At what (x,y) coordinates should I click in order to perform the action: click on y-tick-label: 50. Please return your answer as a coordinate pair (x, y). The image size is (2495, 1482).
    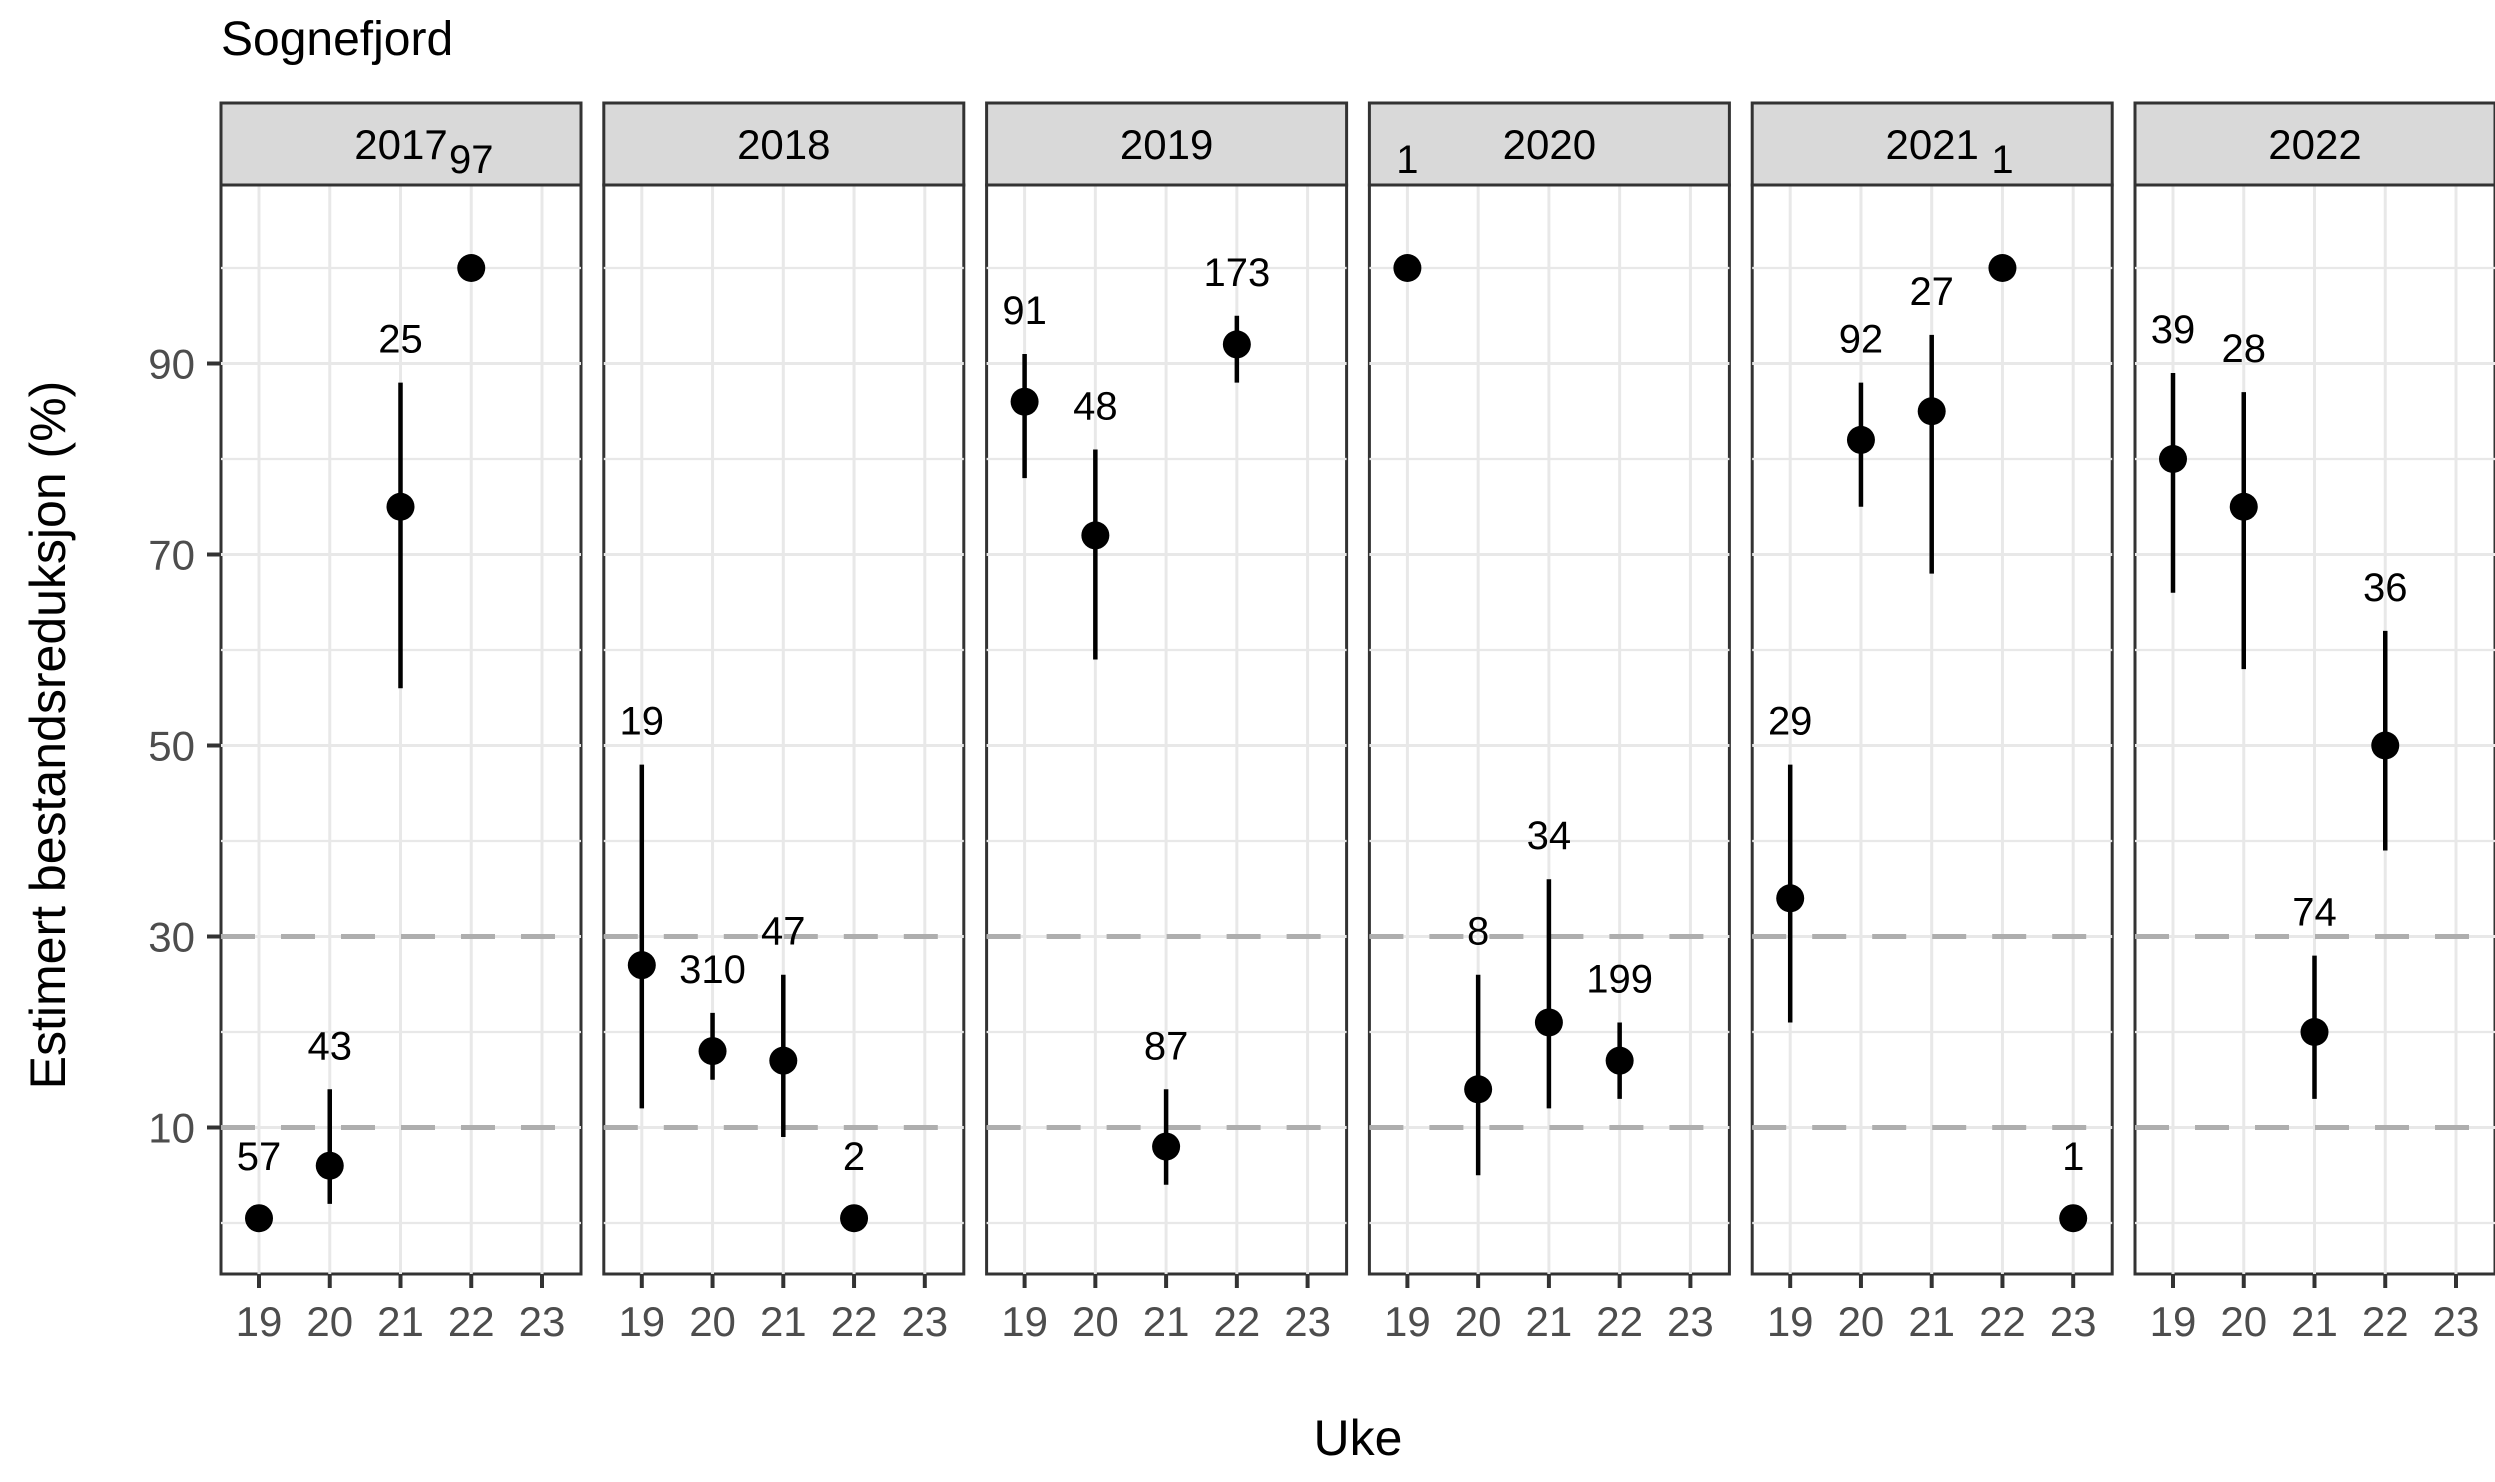
    Looking at the image, I should click on (171, 746).